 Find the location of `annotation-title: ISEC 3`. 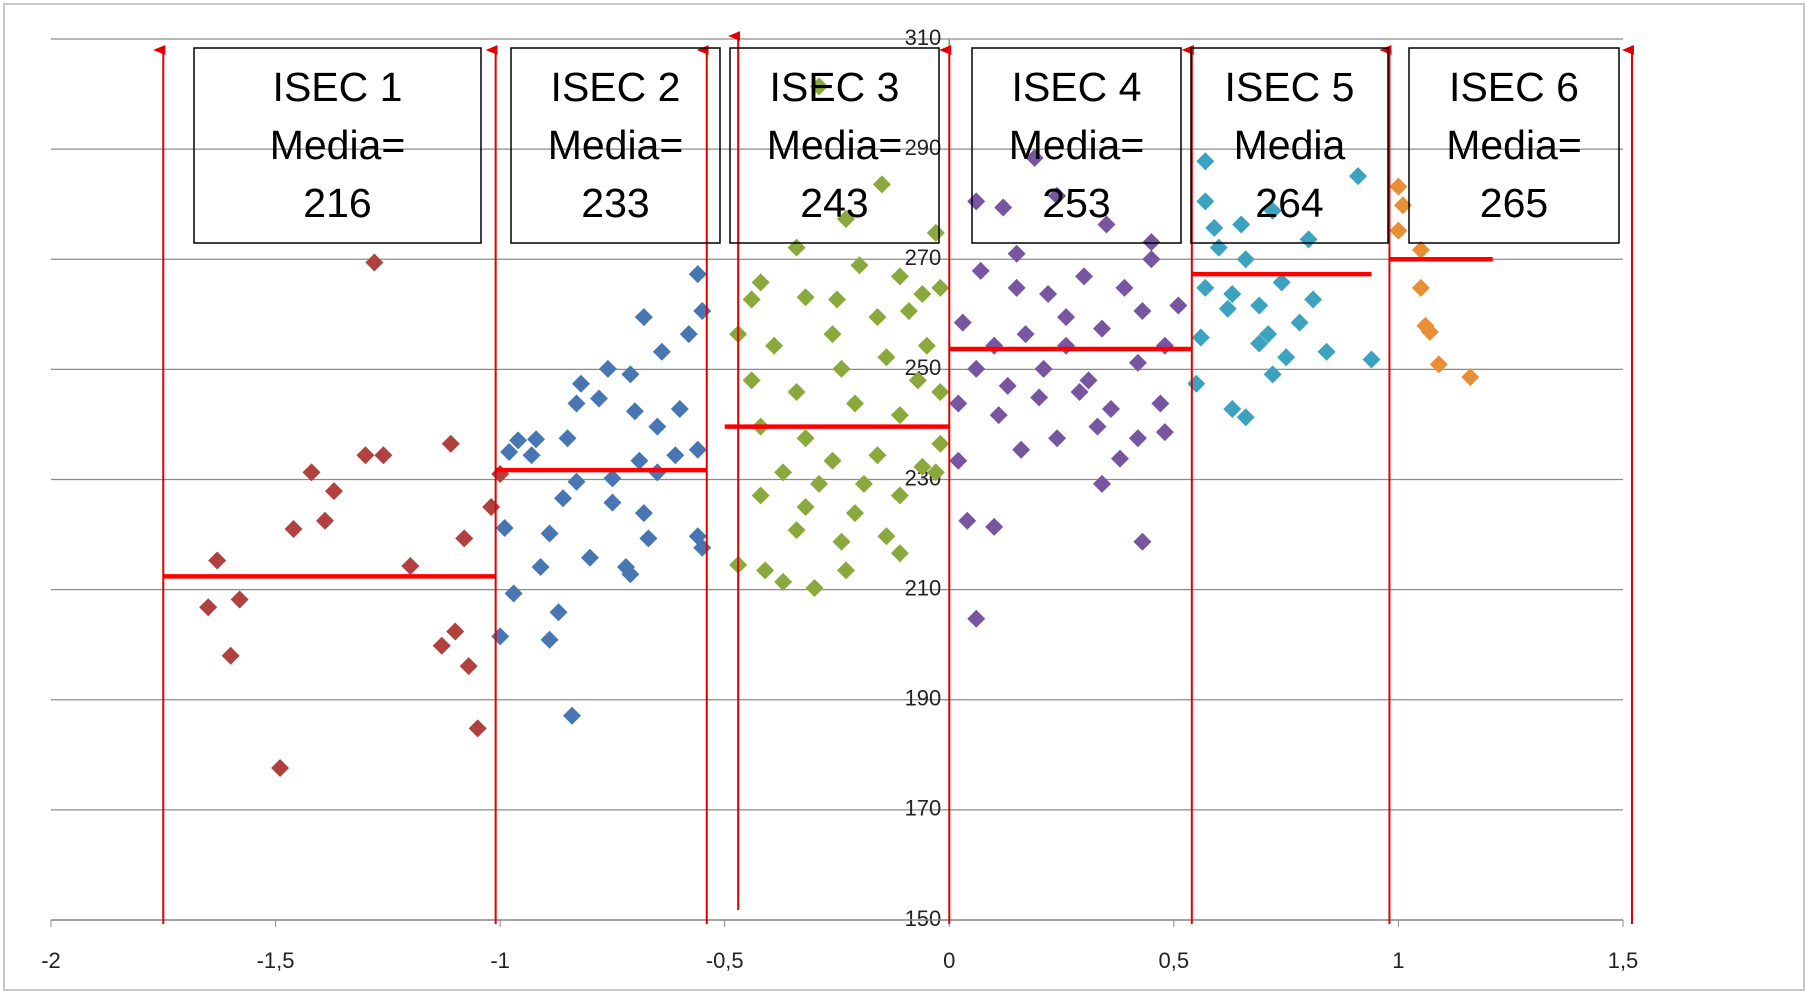

annotation-title: ISEC 3 is located at coordinates (835, 87).